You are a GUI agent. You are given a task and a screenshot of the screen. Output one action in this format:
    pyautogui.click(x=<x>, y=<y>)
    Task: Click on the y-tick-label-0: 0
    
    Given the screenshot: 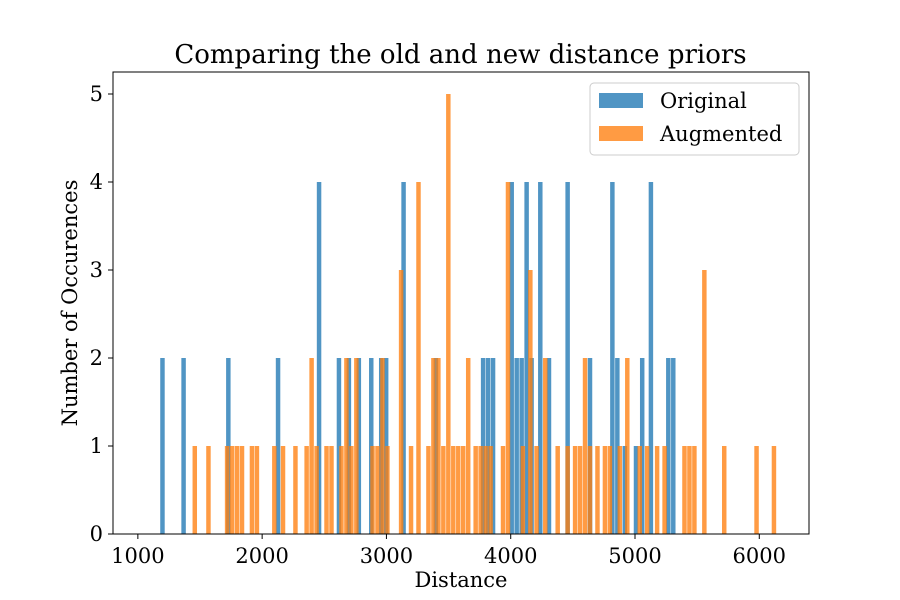 What is the action you would take?
    pyautogui.click(x=96, y=534)
    